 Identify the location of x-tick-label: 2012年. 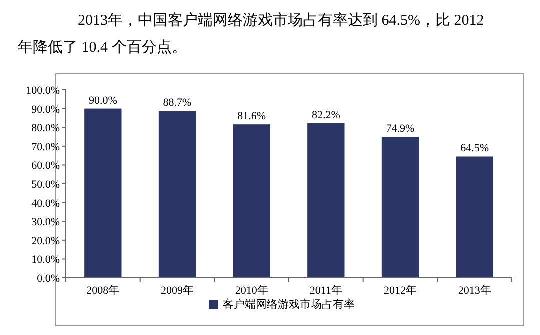
(400, 291).